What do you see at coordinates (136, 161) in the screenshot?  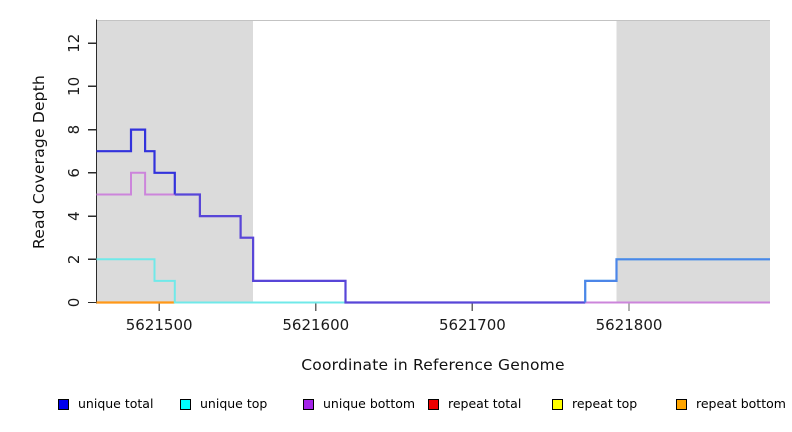 I see `unique-total-line-dark` at bounding box center [136, 161].